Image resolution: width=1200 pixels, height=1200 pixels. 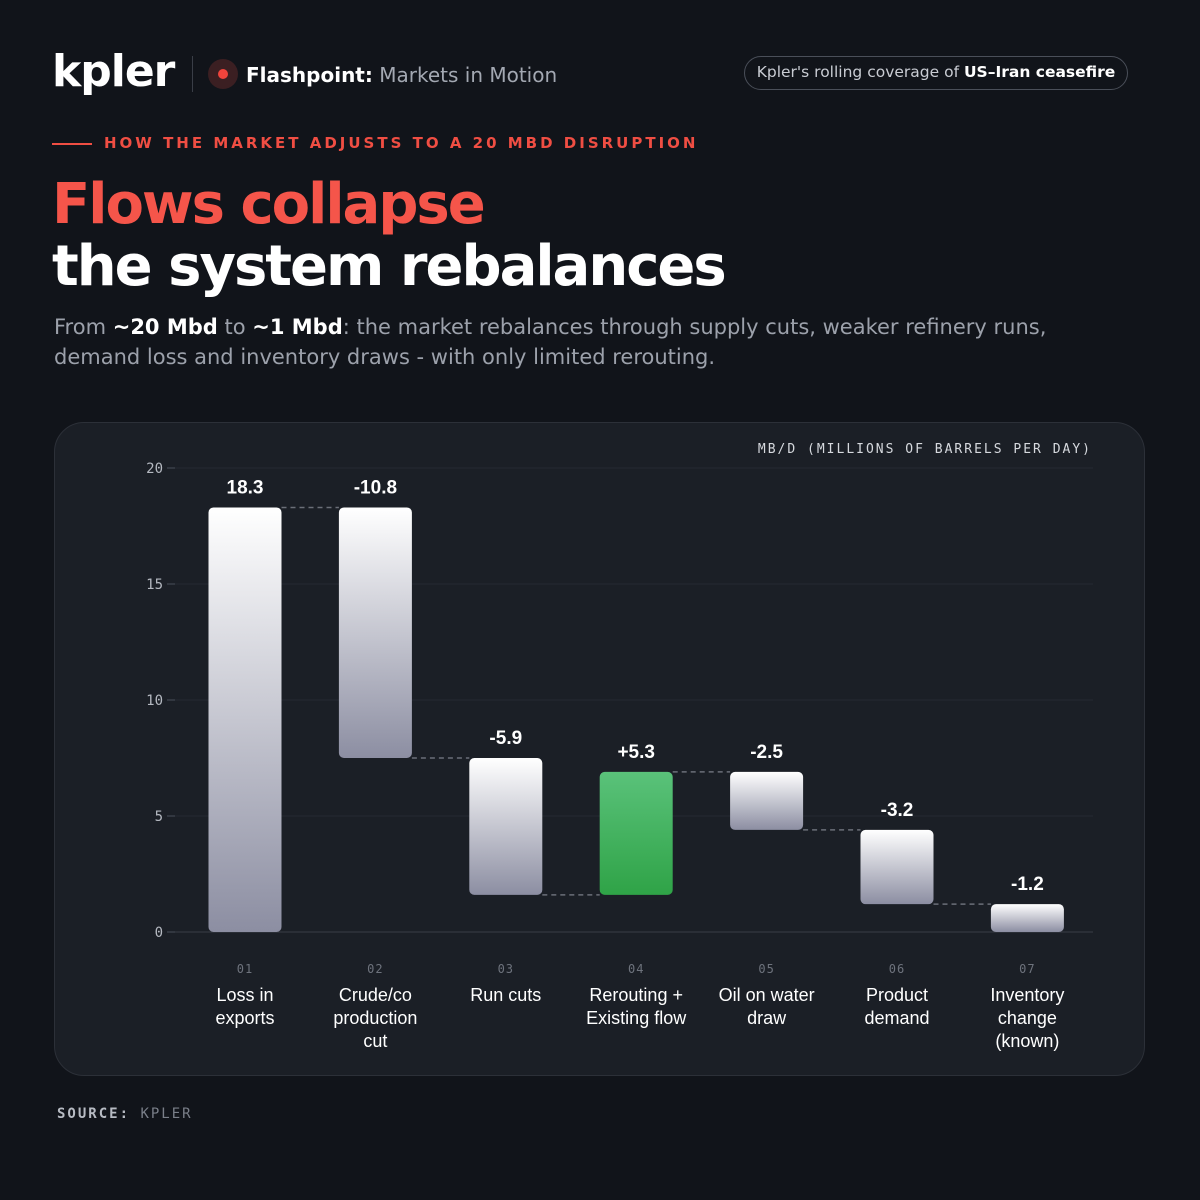 I want to click on bar-category-label: change, so click(x=1027, y=1018).